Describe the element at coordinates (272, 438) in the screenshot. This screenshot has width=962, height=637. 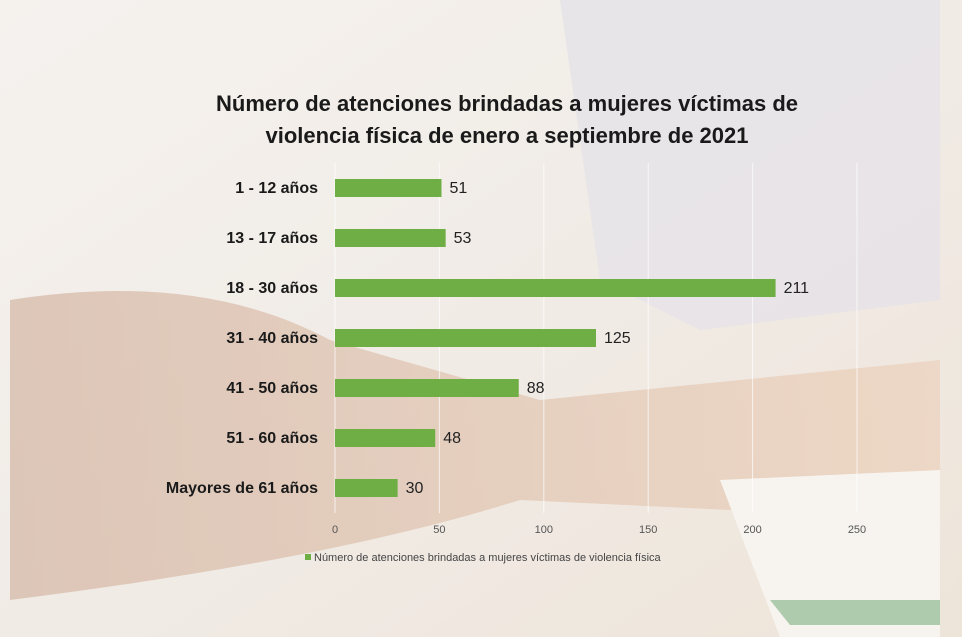
I see `y-tick-label: 51 - 60 años` at that location.